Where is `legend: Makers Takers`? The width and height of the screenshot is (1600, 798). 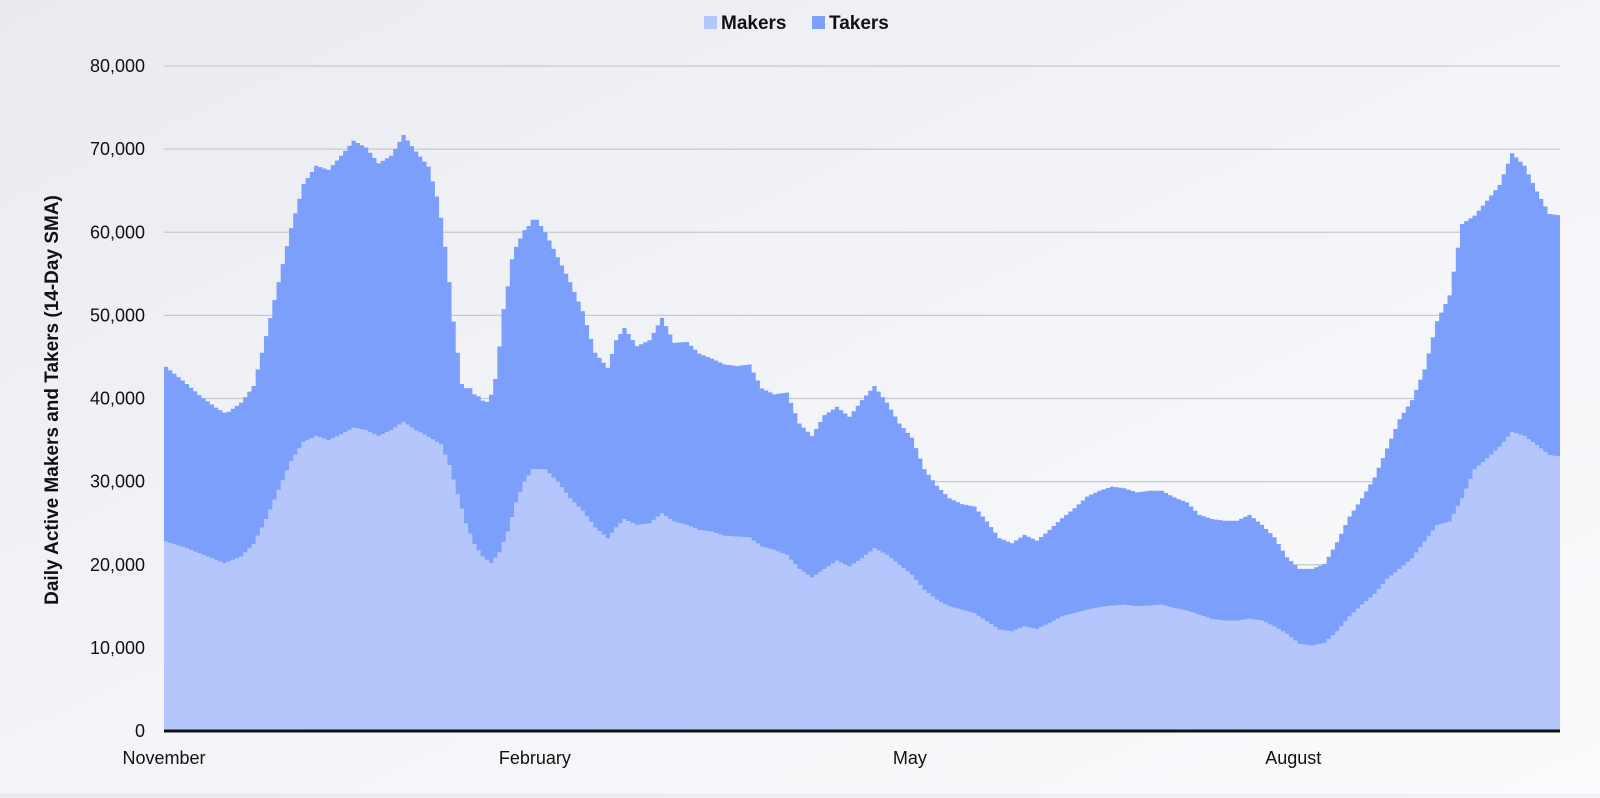 legend: Makers Takers is located at coordinates (796, 23).